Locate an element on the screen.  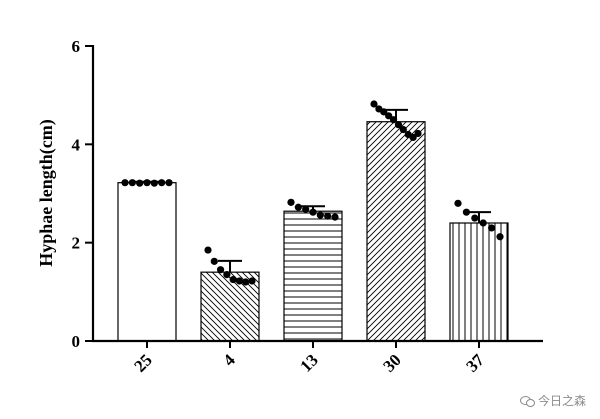
x-tick-label-4: 4 is located at coordinates (229, 360).